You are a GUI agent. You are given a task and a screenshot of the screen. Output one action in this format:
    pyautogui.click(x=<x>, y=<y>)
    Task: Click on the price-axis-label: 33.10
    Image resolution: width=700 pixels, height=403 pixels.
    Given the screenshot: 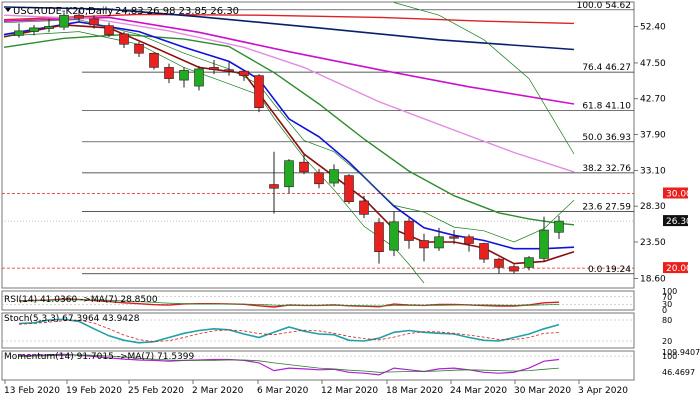 What is the action you would take?
    pyautogui.click(x=653, y=171)
    